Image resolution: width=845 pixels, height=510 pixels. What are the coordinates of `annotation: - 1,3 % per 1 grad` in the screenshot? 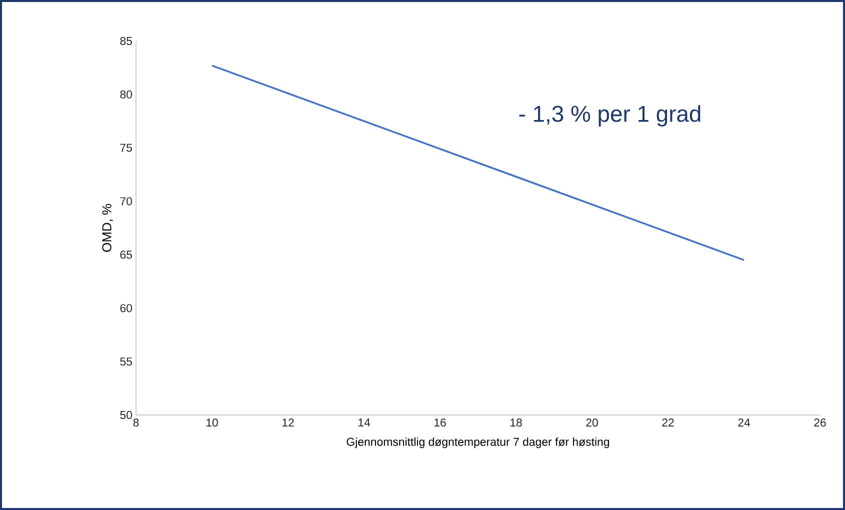 It's located at (609, 115).